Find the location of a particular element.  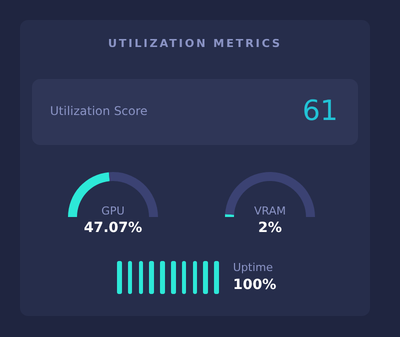

text: Uptime is located at coordinates (253, 267).